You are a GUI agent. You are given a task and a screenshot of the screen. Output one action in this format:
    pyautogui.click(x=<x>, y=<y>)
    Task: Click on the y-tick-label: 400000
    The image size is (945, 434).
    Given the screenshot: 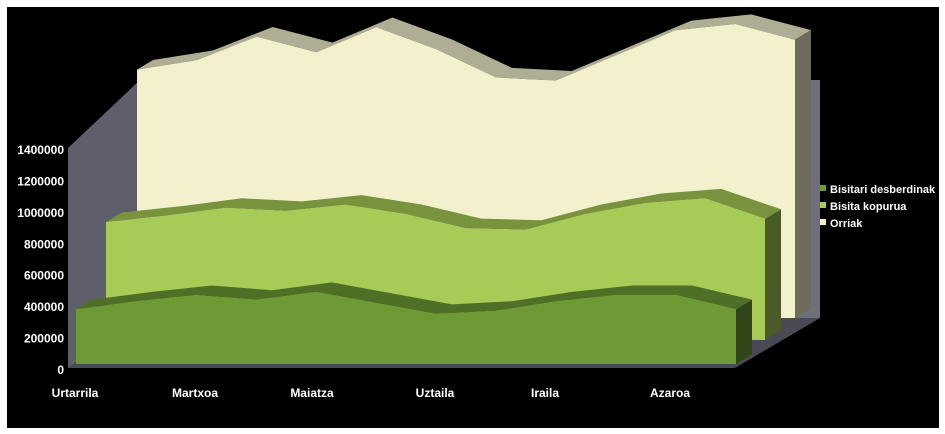 What is the action you would take?
    pyautogui.click(x=44, y=307)
    